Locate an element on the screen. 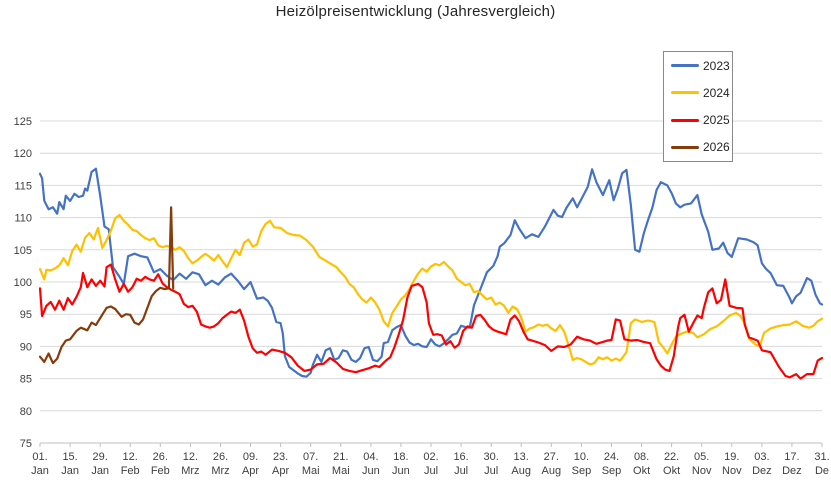  x-axis-label: 21. is located at coordinates (340, 457).